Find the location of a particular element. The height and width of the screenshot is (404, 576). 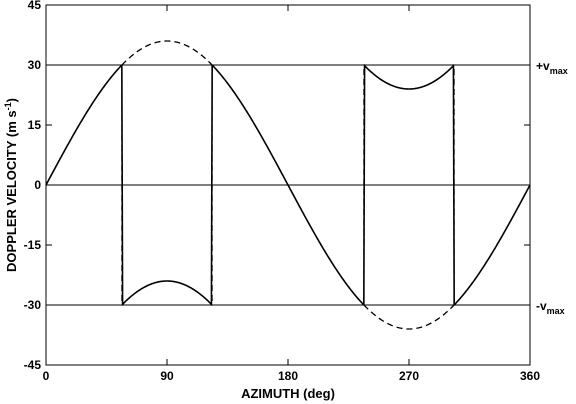

y-tick-label-0: -45 is located at coordinates (33, 365).